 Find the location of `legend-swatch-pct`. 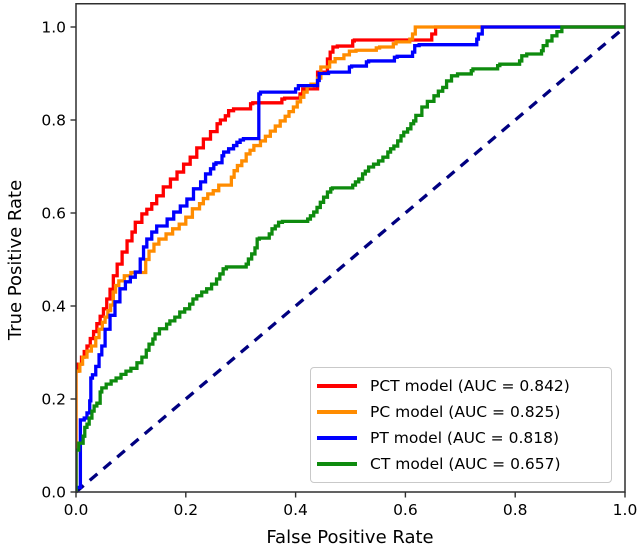

legend-swatch-pct is located at coordinates (337, 386).